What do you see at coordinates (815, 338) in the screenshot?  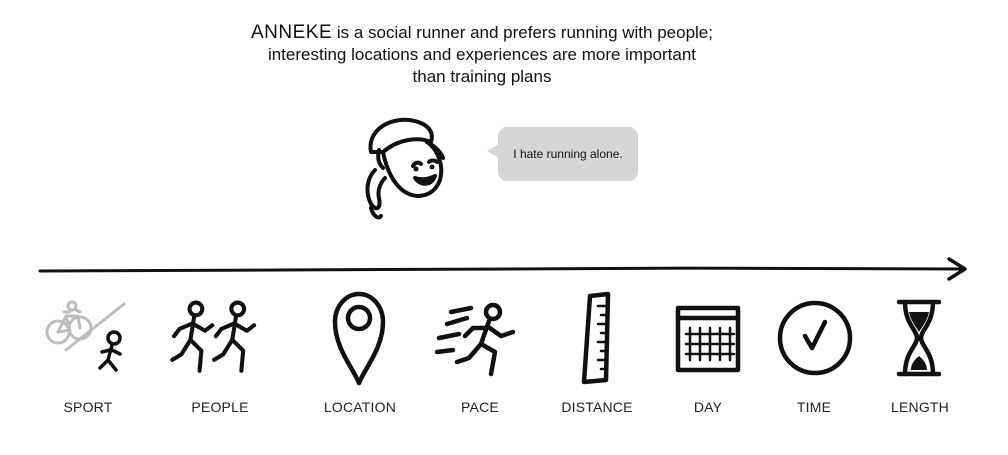 I see `clock-icon` at bounding box center [815, 338].